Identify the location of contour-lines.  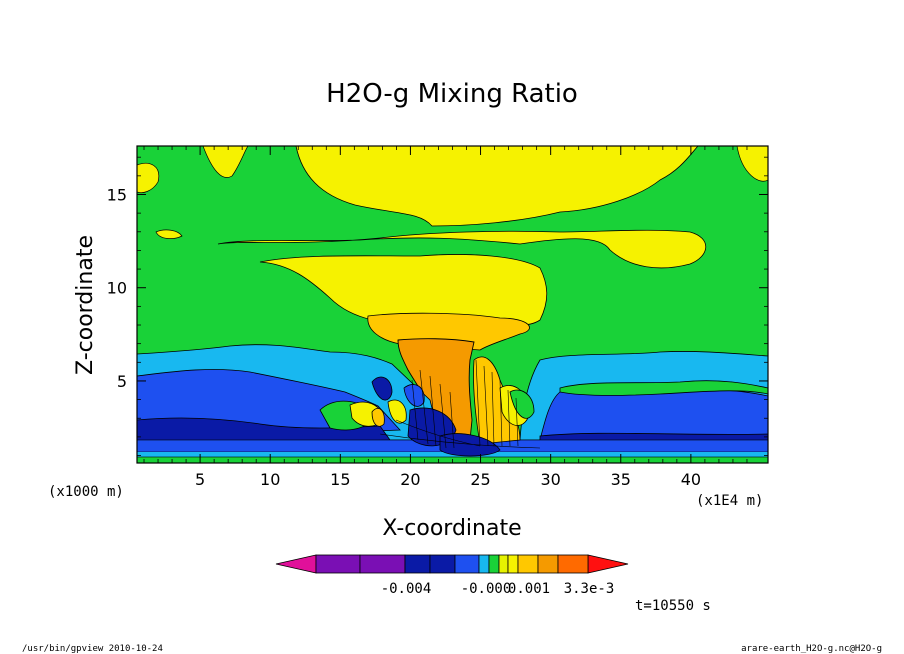
(460, 404).